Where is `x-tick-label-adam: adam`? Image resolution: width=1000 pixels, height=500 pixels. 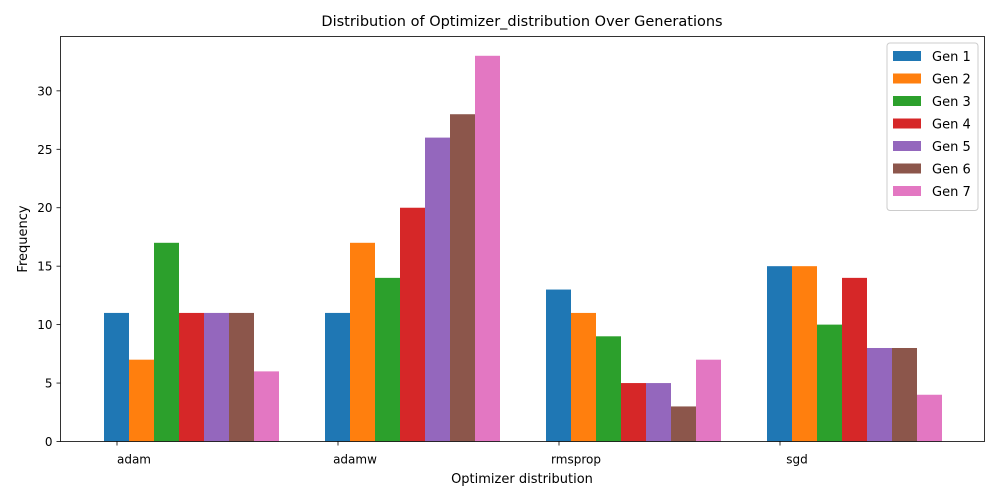 x-tick-label-adam: adam is located at coordinates (134, 460).